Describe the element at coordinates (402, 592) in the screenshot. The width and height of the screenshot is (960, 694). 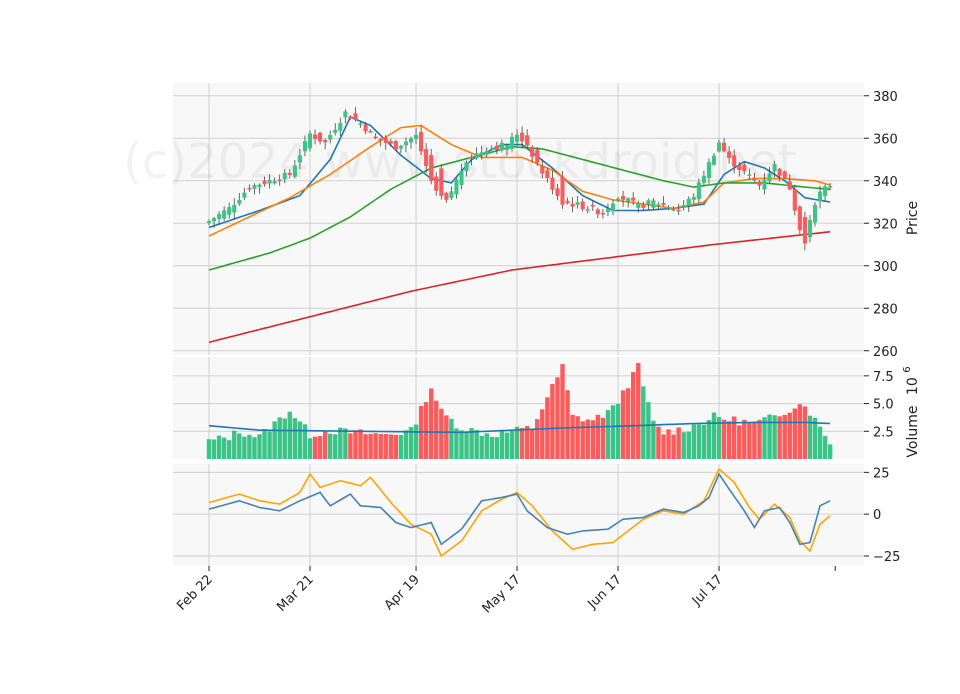
I see `x-tick-label: Apr 19` at that location.